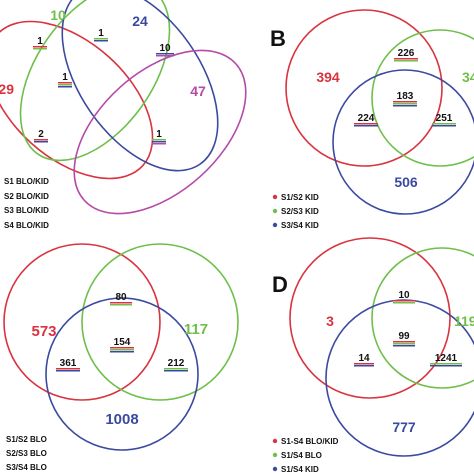 The width and height of the screenshot is (474, 474). What do you see at coordinates (301, 455) in the screenshot?
I see `legend-d-item-2: S1/S4 BLO` at bounding box center [301, 455].